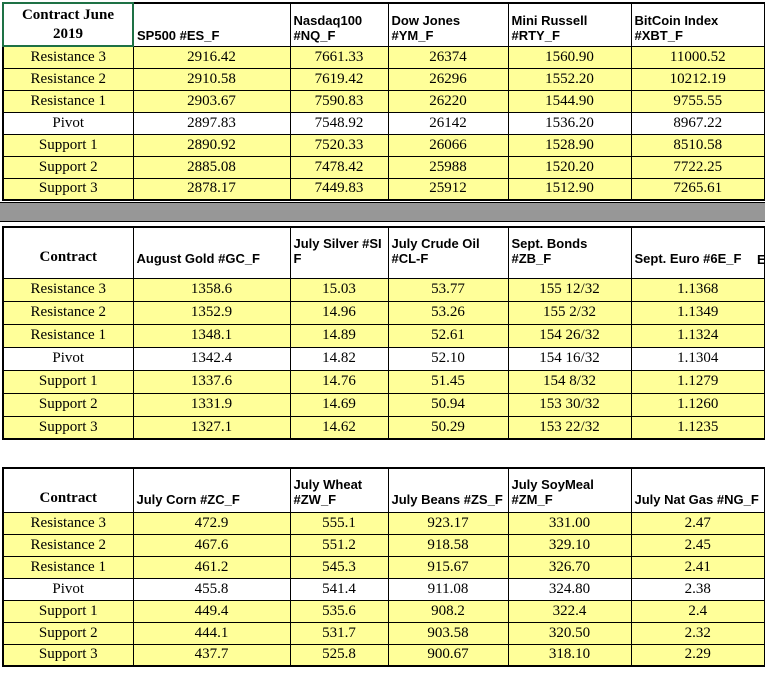 The width and height of the screenshot is (765, 675). Describe the element at coordinates (211, 312) in the screenshot. I see `value-cell: 1352.9` at that location.